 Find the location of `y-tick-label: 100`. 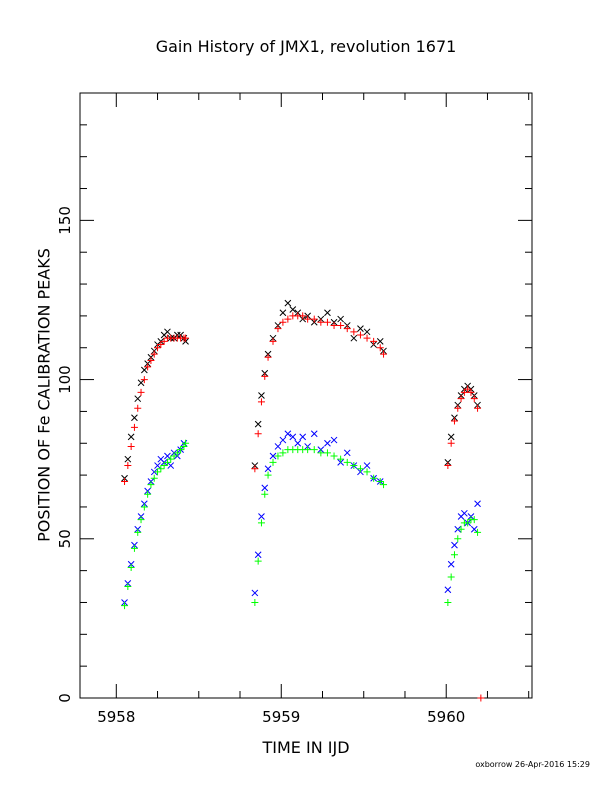

y-tick-label: 100 is located at coordinates (65, 379).